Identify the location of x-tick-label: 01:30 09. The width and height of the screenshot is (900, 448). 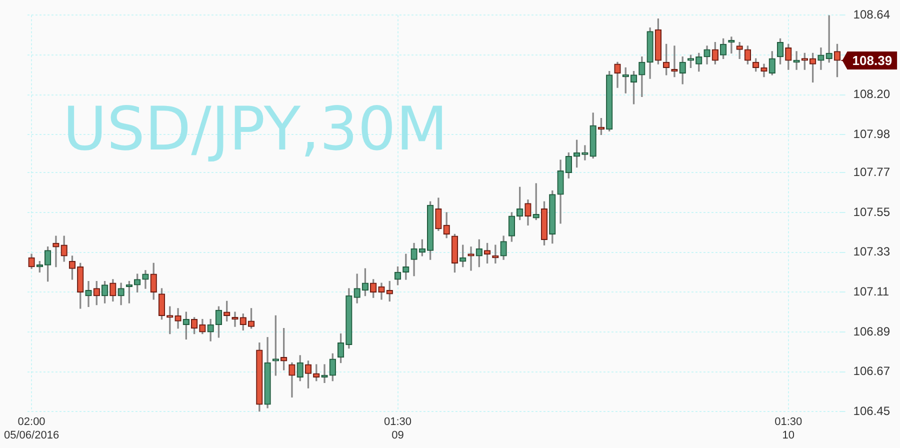
(398, 429).